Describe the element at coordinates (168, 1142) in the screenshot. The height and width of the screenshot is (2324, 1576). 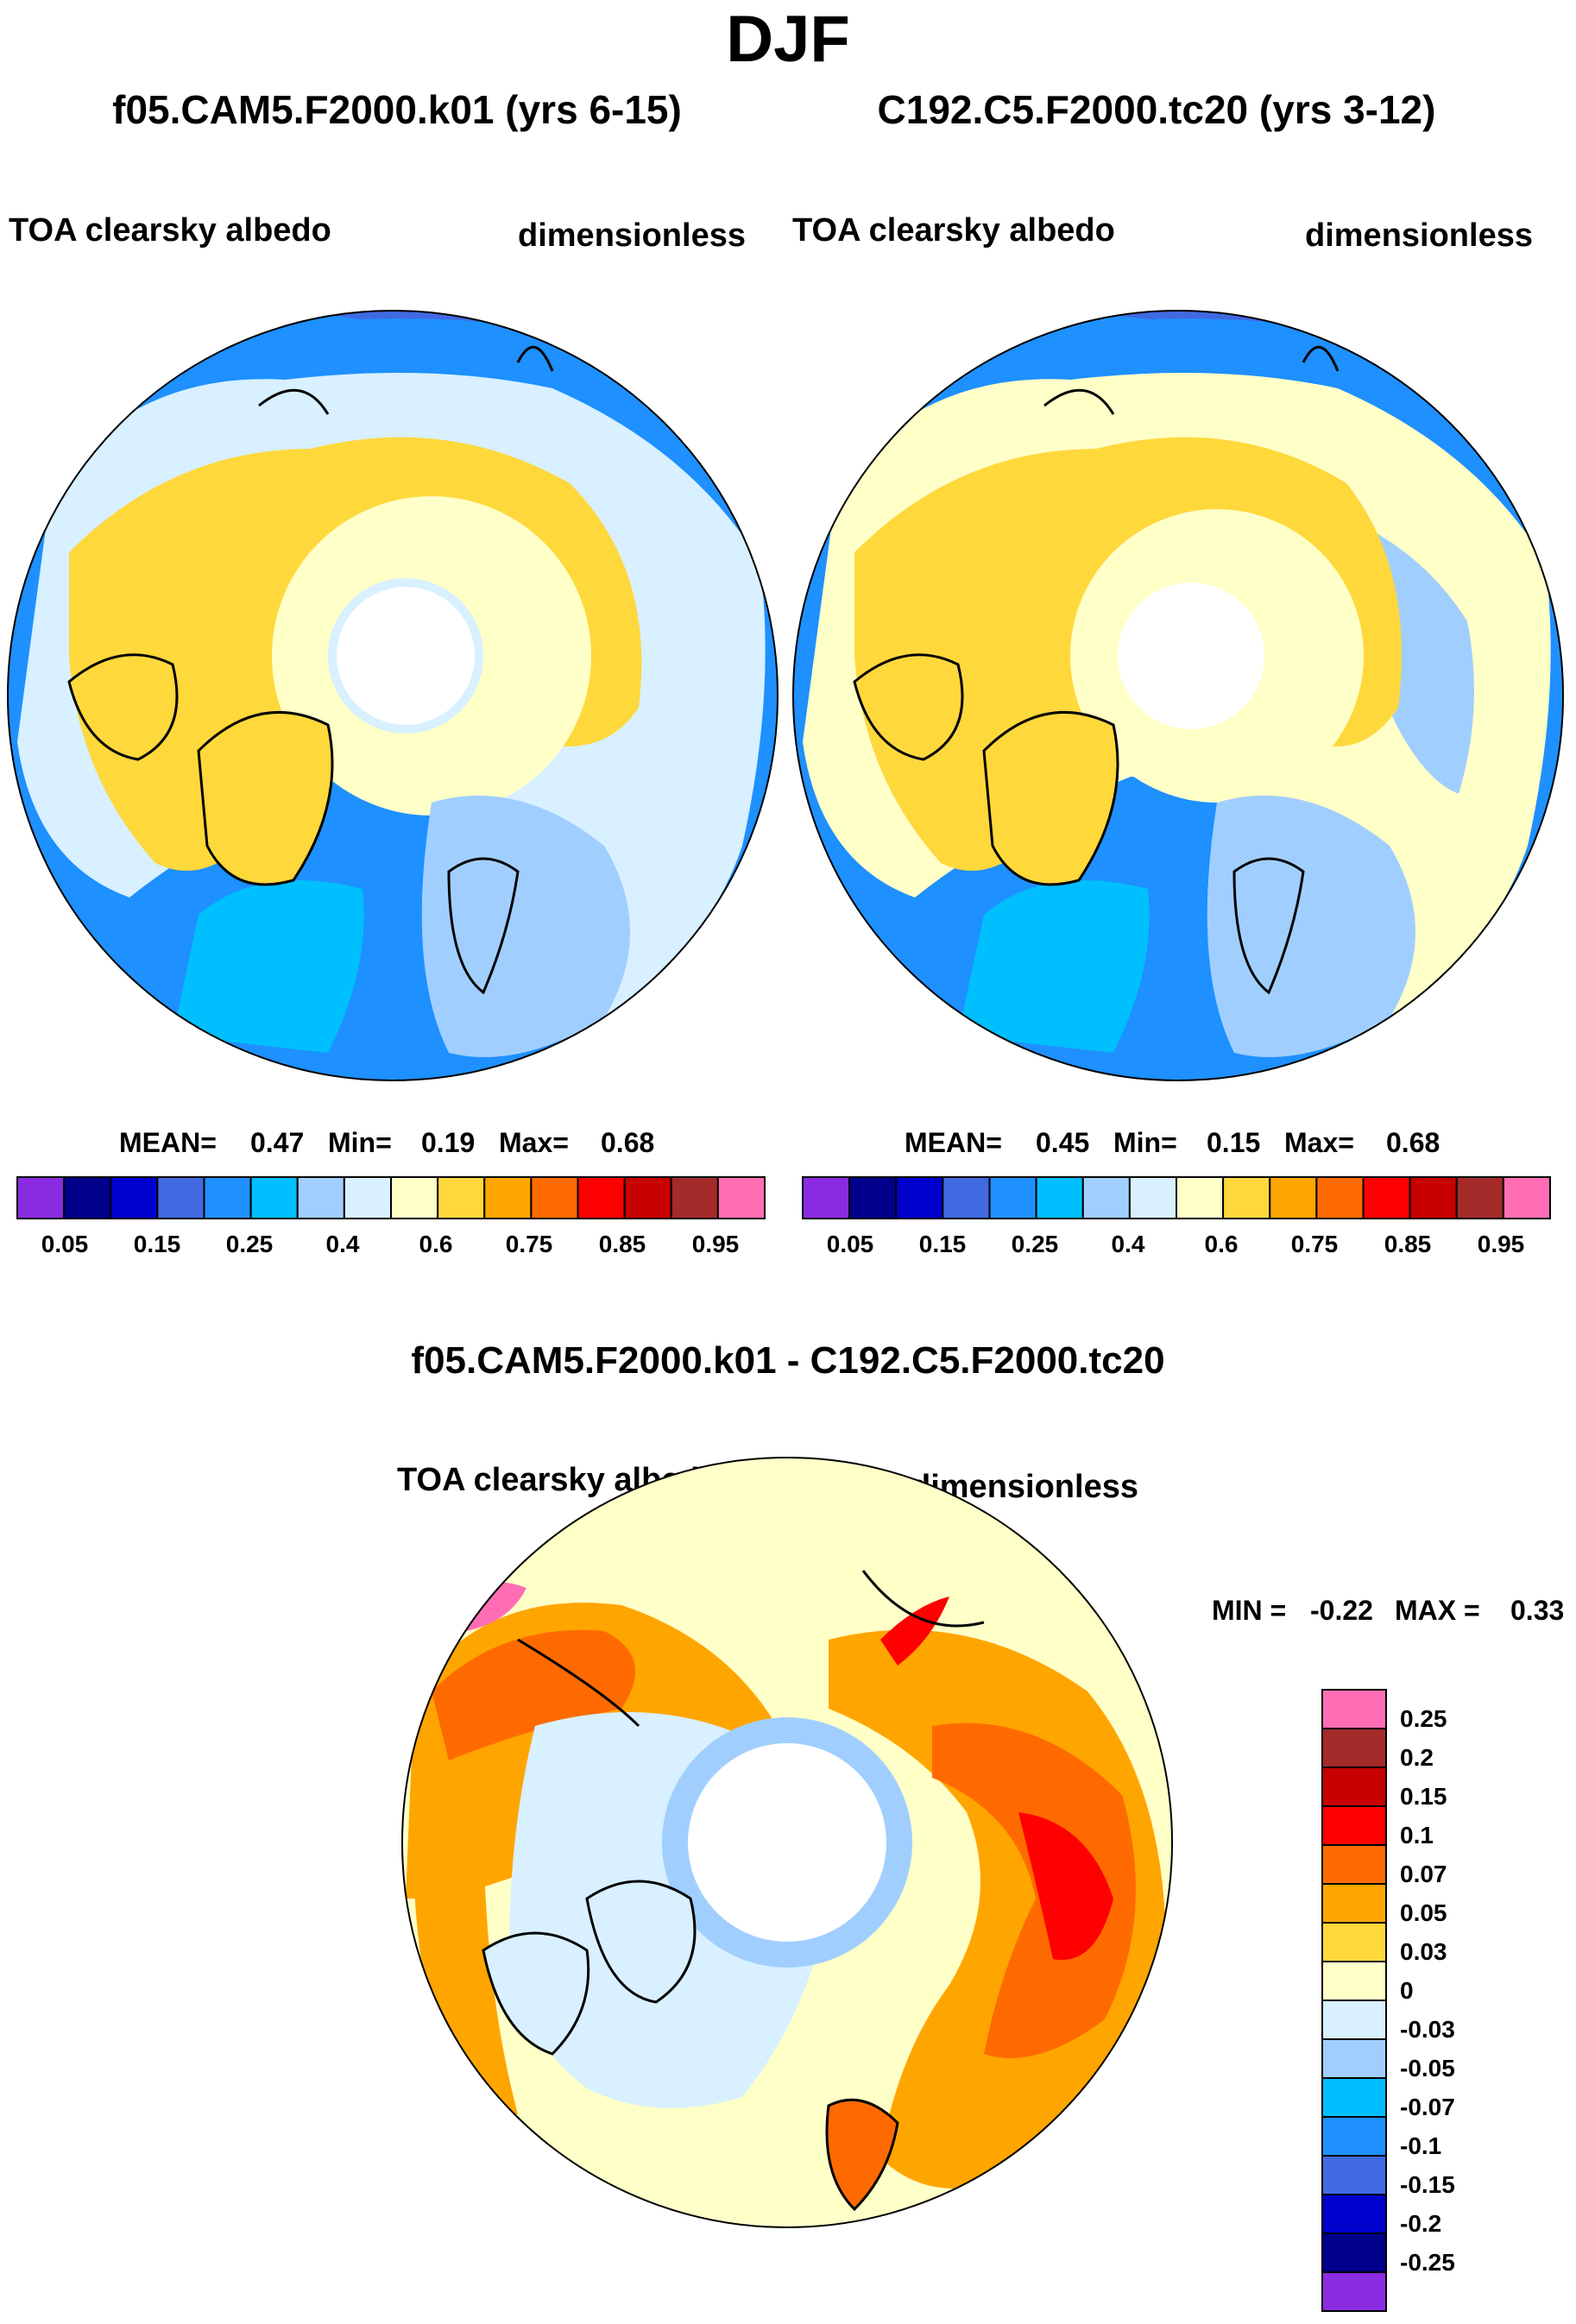
I see `panel1-mean-label: MEAN=` at that location.